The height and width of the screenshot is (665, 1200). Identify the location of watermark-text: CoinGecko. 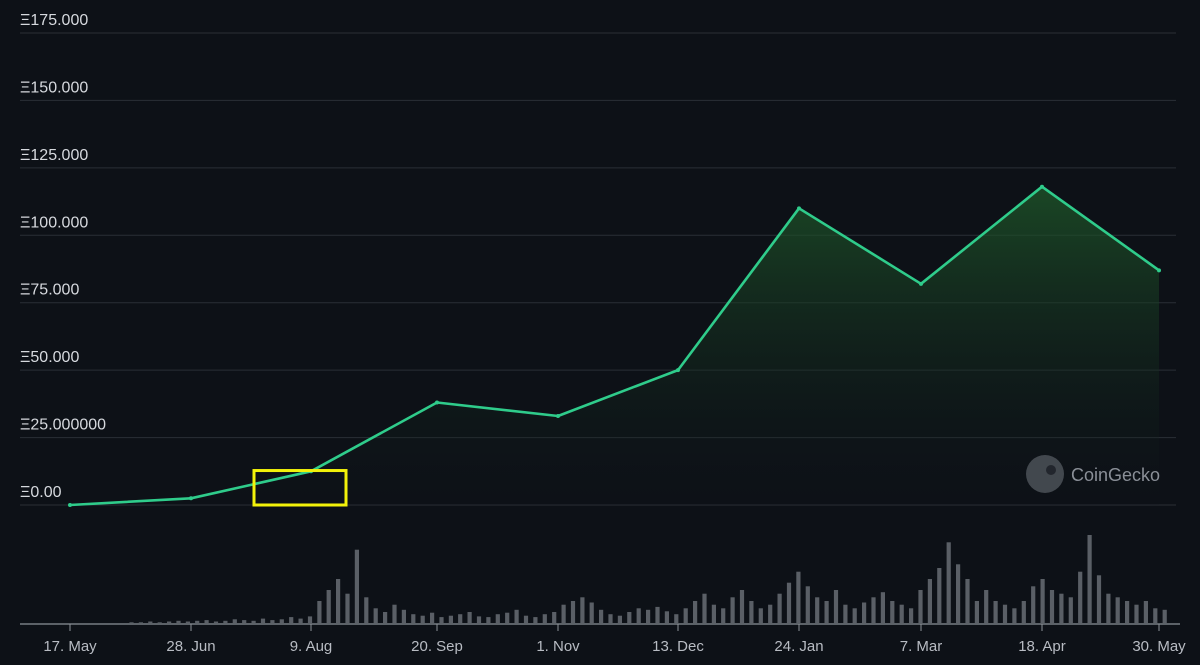
(1115, 475).